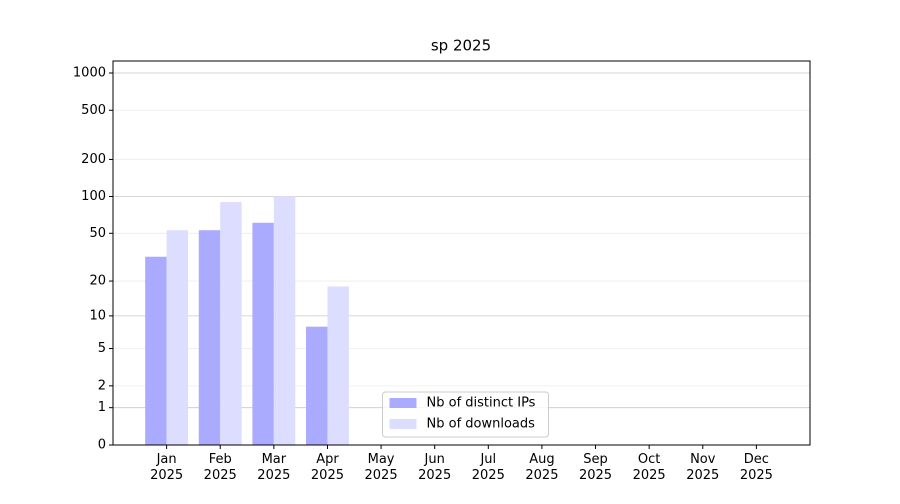 This screenshot has height=504, width=900. Describe the element at coordinates (102, 407) in the screenshot. I see `y-tick-label: 1` at that location.